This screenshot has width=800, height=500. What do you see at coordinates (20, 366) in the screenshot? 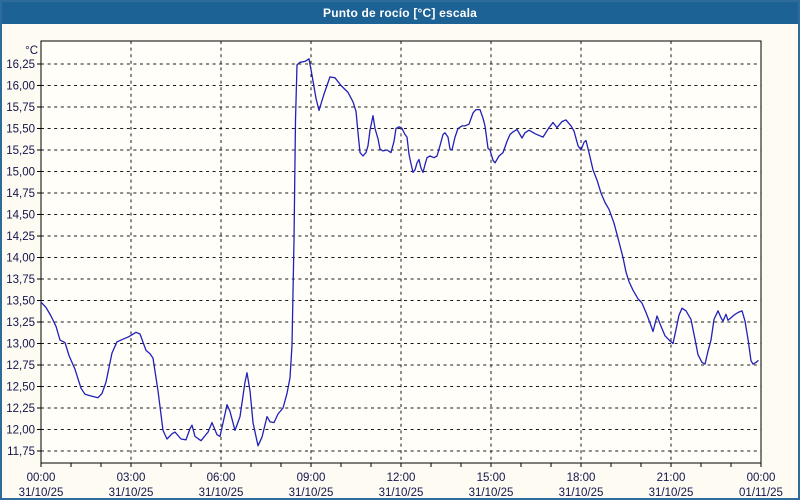
I see `y-axis-label: 12,75` at bounding box center [20, 366].